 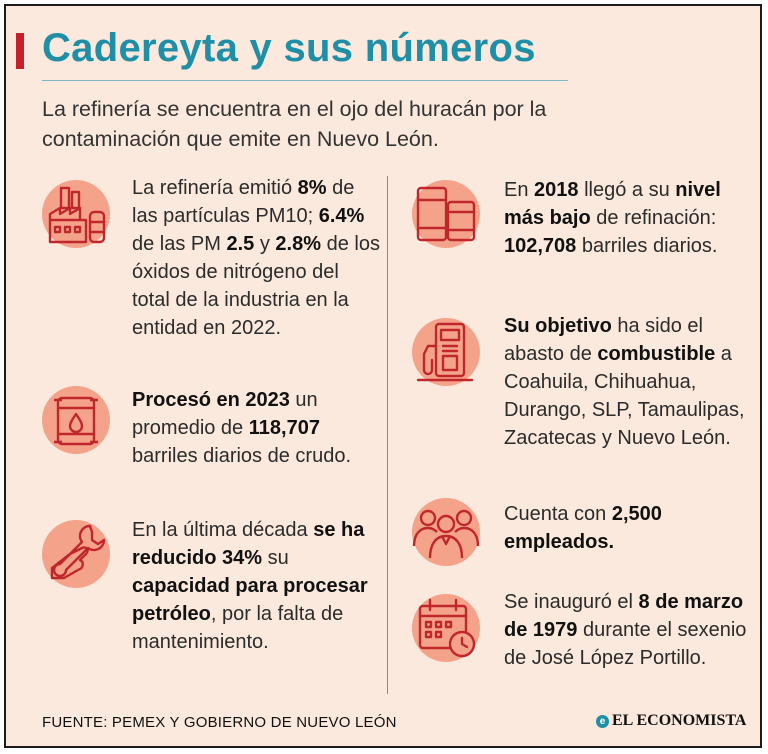 What do you see at coordinates (76, 554) in the screenshot?
I see `wrench-hand-icon` at bounding box center [76, 554].